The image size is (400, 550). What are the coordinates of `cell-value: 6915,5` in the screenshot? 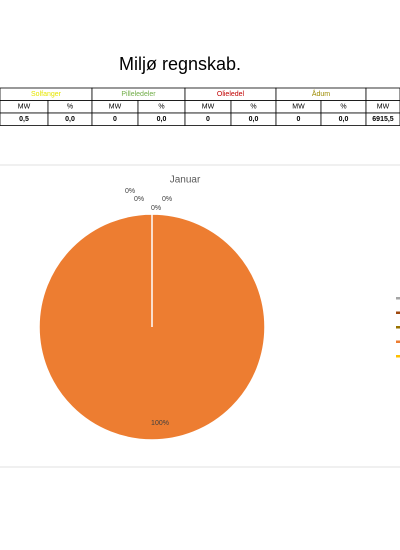 It's located at (383, 119).